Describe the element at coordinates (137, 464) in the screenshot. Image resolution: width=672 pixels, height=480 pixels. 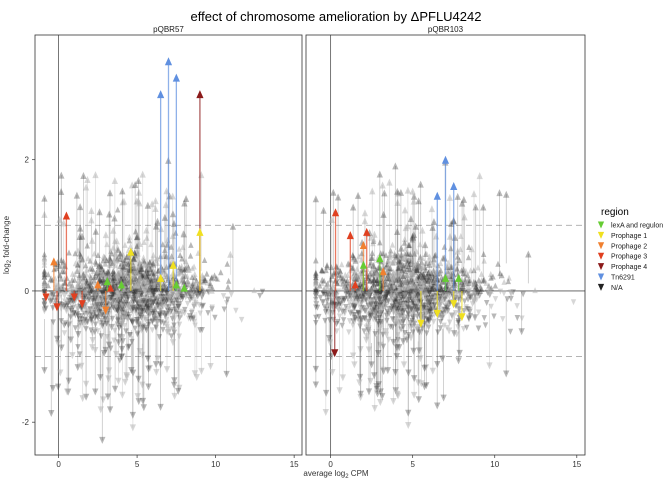
I see `x-tick-label: 5` at that location.